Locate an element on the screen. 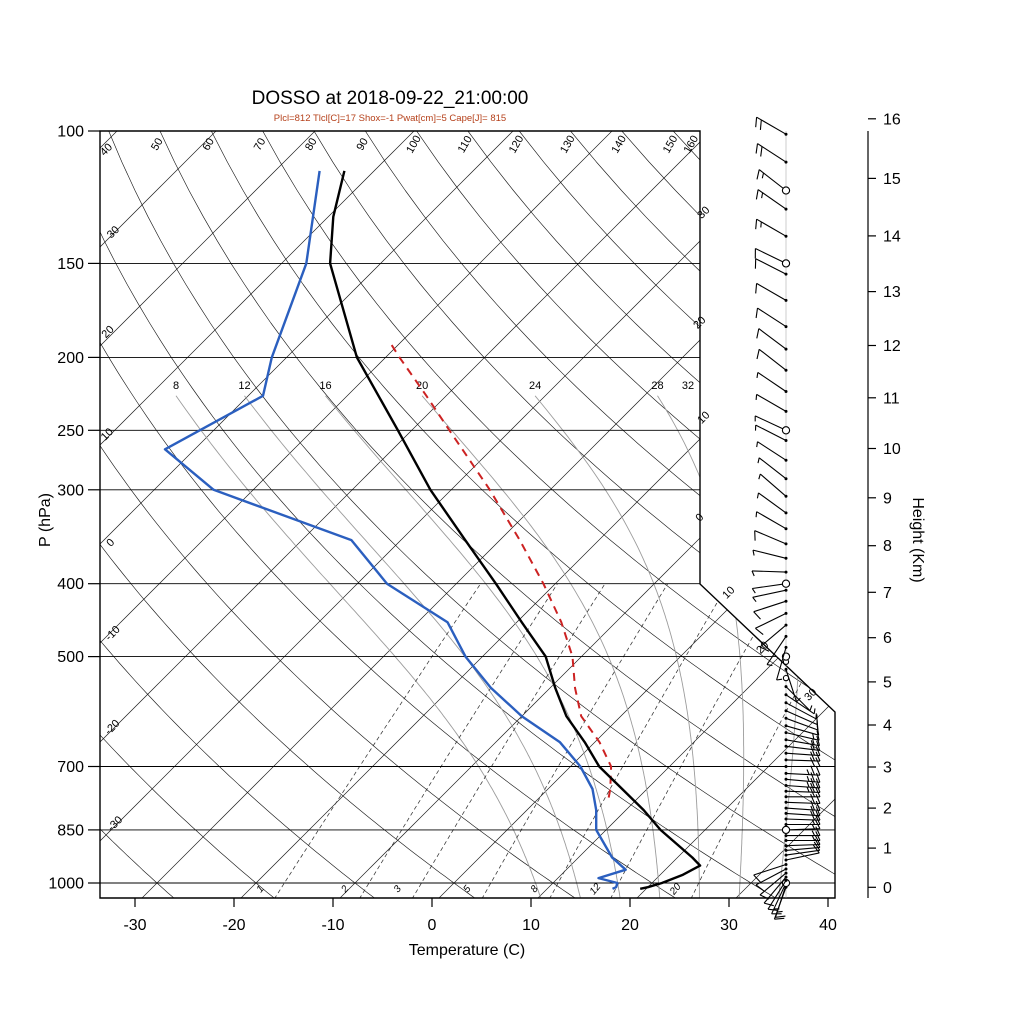 Image resolution: width=1024 pixels, height=1024 pixels. svg-text: 300 is located at coordinates (70, 490).